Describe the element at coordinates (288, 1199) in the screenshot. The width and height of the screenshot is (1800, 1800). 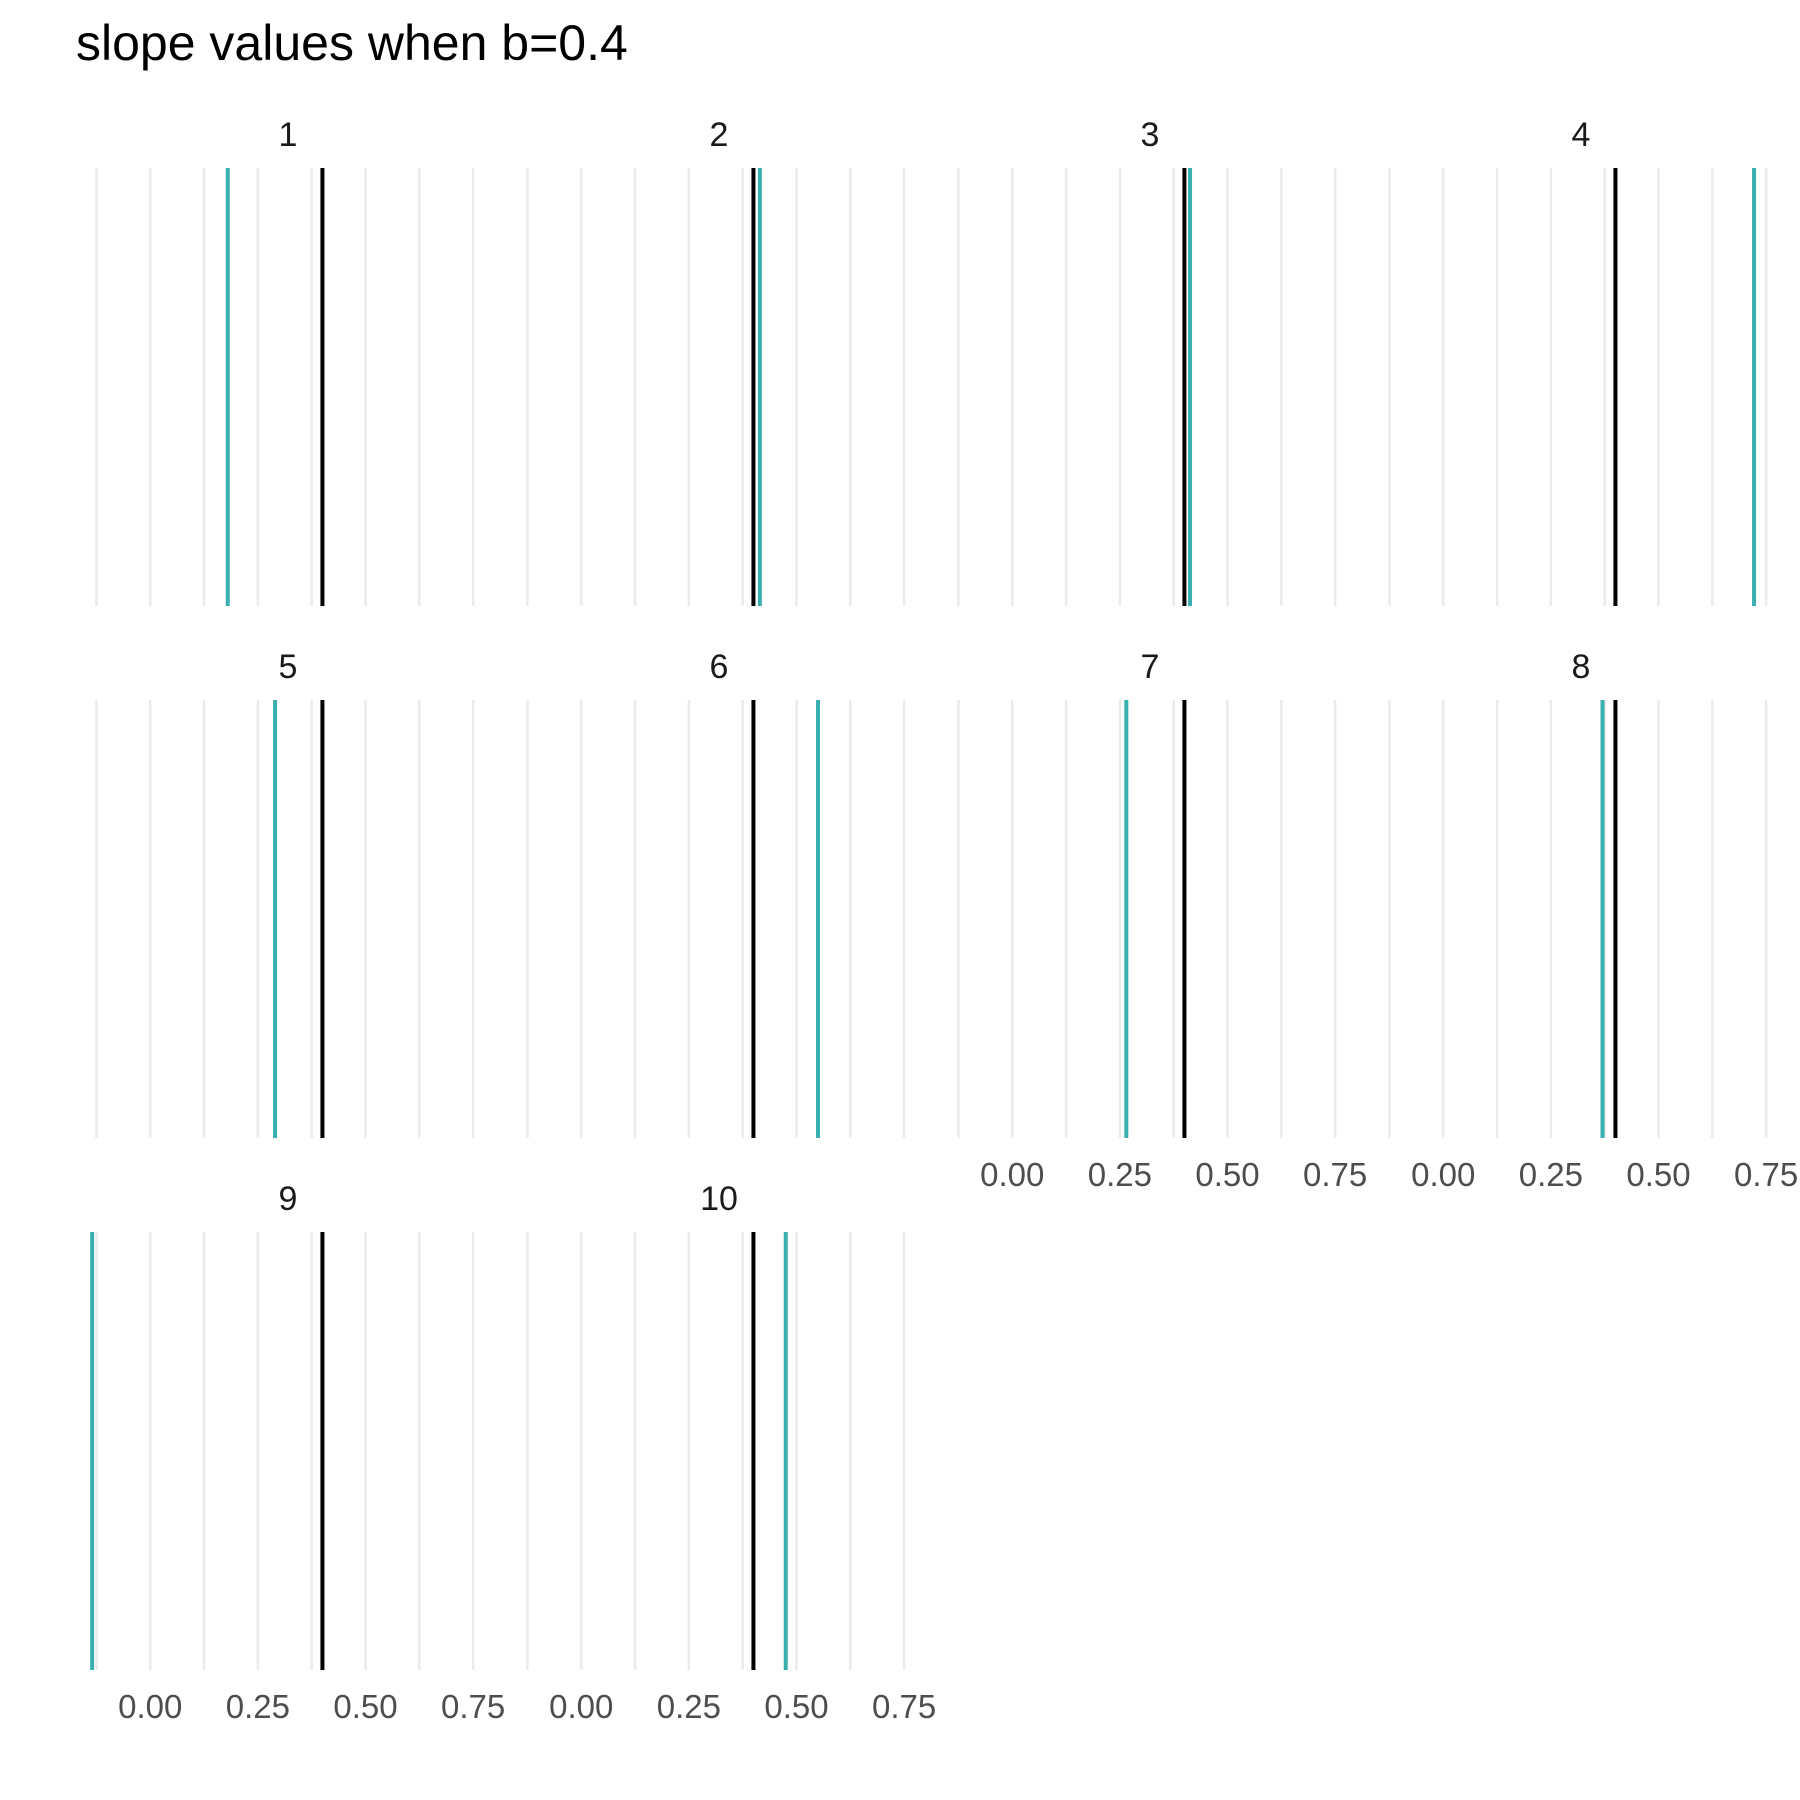
I see `panel-label-9: 9` at that location.